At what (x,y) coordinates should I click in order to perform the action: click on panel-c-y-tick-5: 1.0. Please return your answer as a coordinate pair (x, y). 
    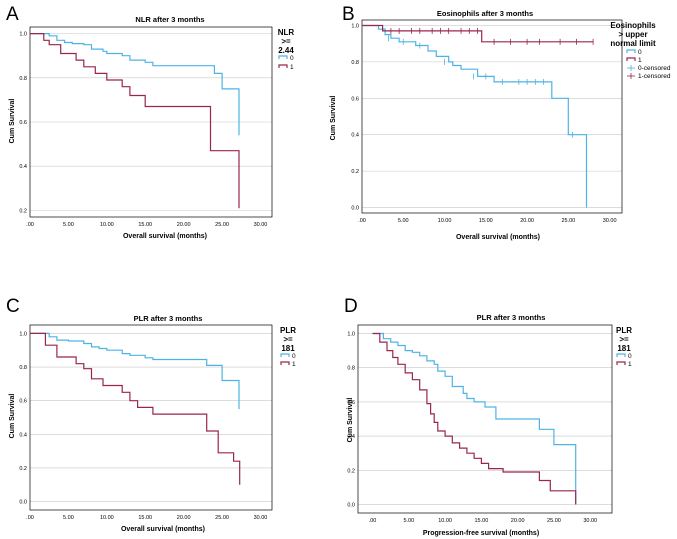
    Looking at the image, I should click on (23, 334).